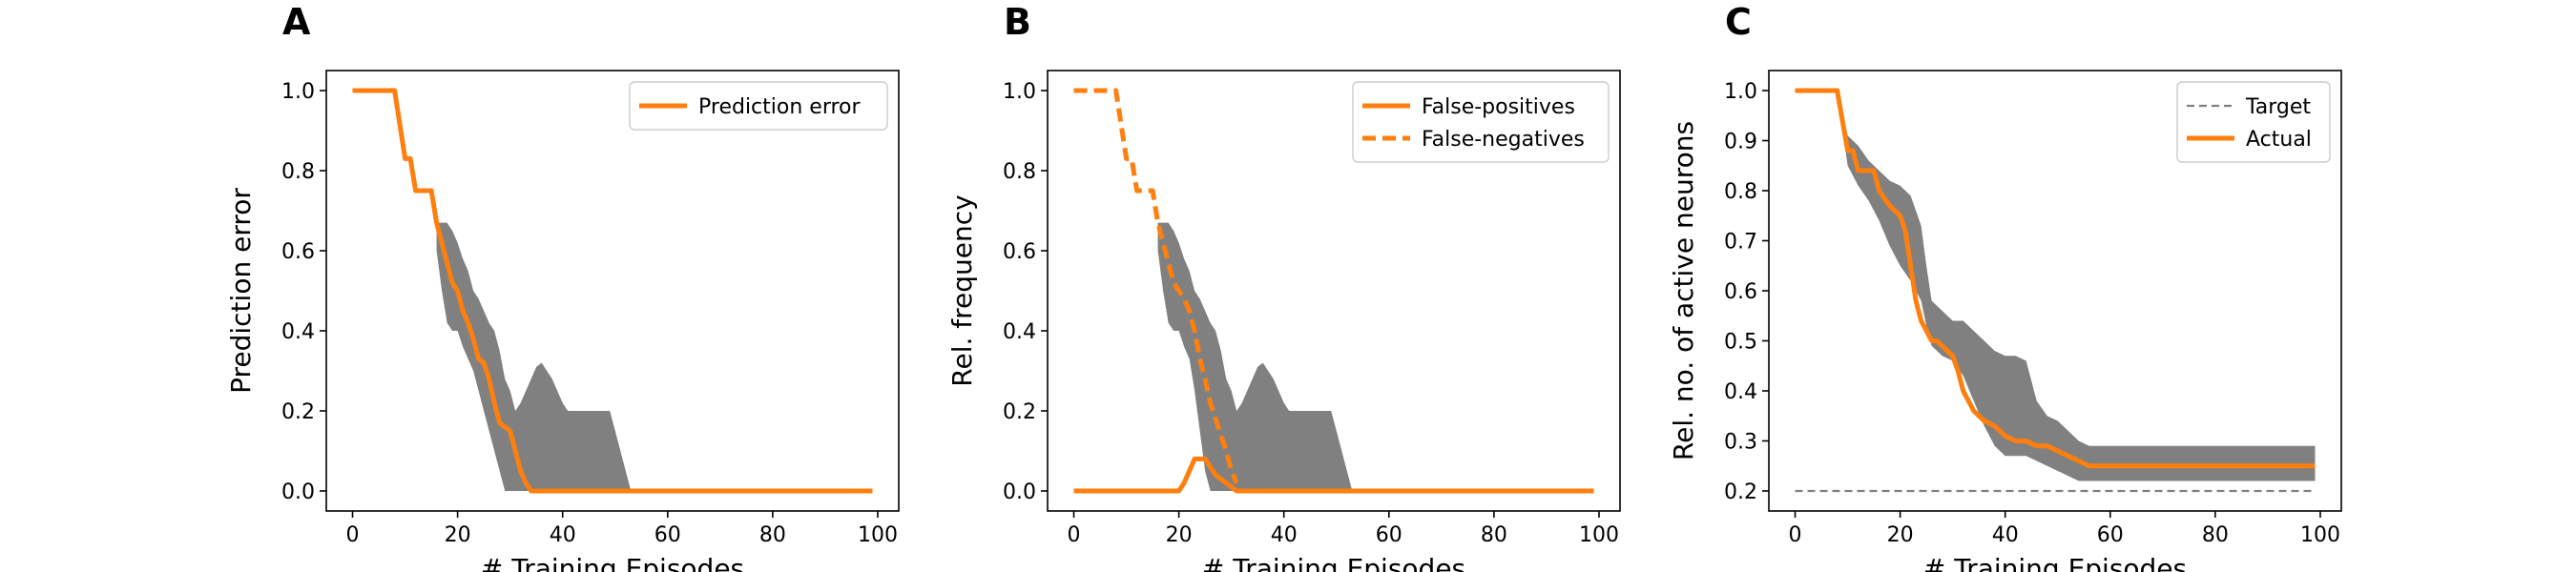 Image resolution: width=2576 pixels, height=572 pixels. I want to click on panel-letter-c: C, so click(1738, 22).